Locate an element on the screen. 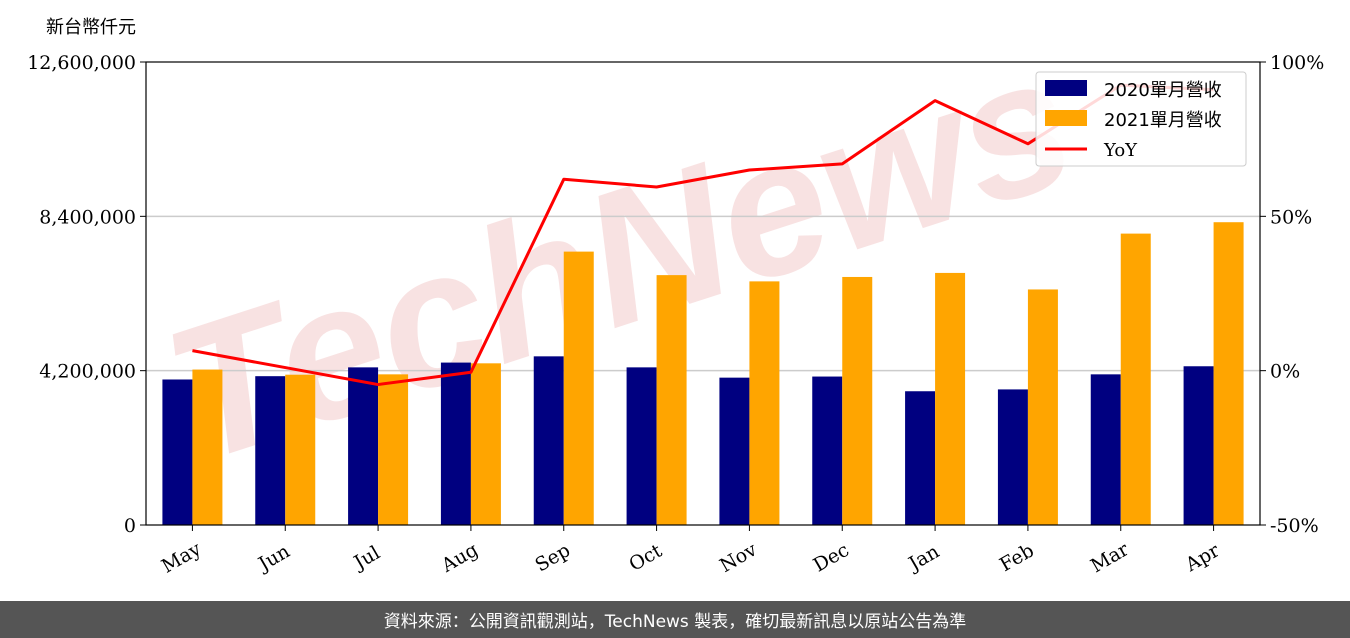 Image resolution: width=1350 pixels, height=638 pixels. footer-text: 資料來源：公開資訊觀測站，TechNews 製表，確切最新訊息以原站公告為準 is located at coordinates (675, 622).